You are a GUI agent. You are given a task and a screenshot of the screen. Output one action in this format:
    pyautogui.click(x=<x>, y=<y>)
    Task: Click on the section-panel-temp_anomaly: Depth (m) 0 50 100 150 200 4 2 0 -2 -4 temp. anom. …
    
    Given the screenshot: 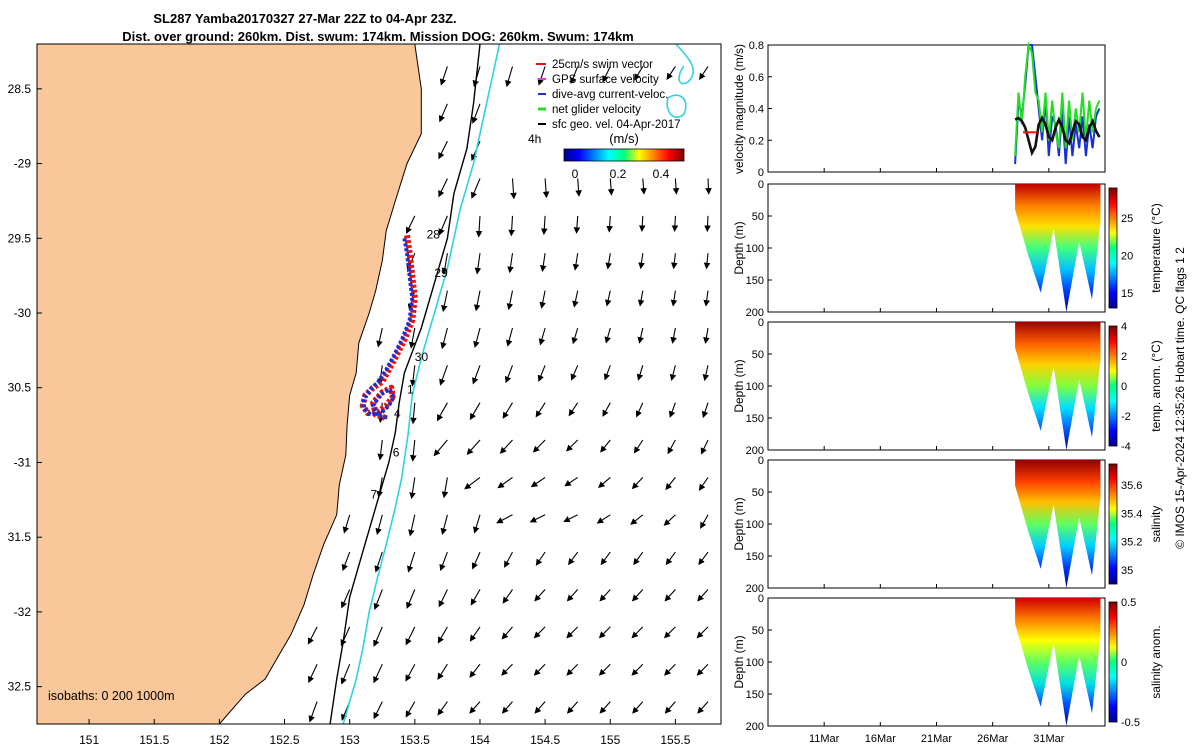 What is the action you would take?
    pyautogui.click(x=947, y=387)
    